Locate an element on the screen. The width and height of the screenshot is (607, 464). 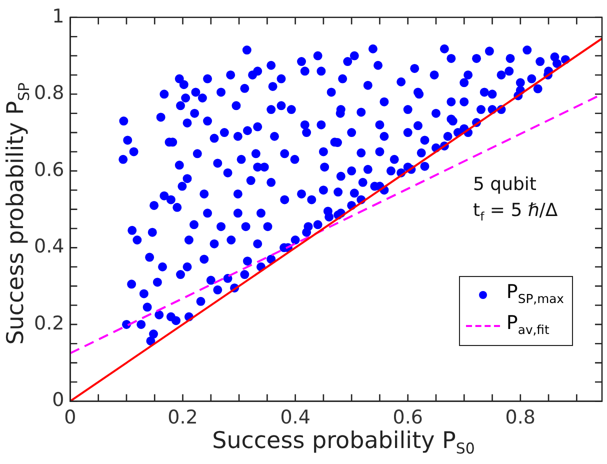
y-tick-label: 0.4 is located at coordinates (49, 247).